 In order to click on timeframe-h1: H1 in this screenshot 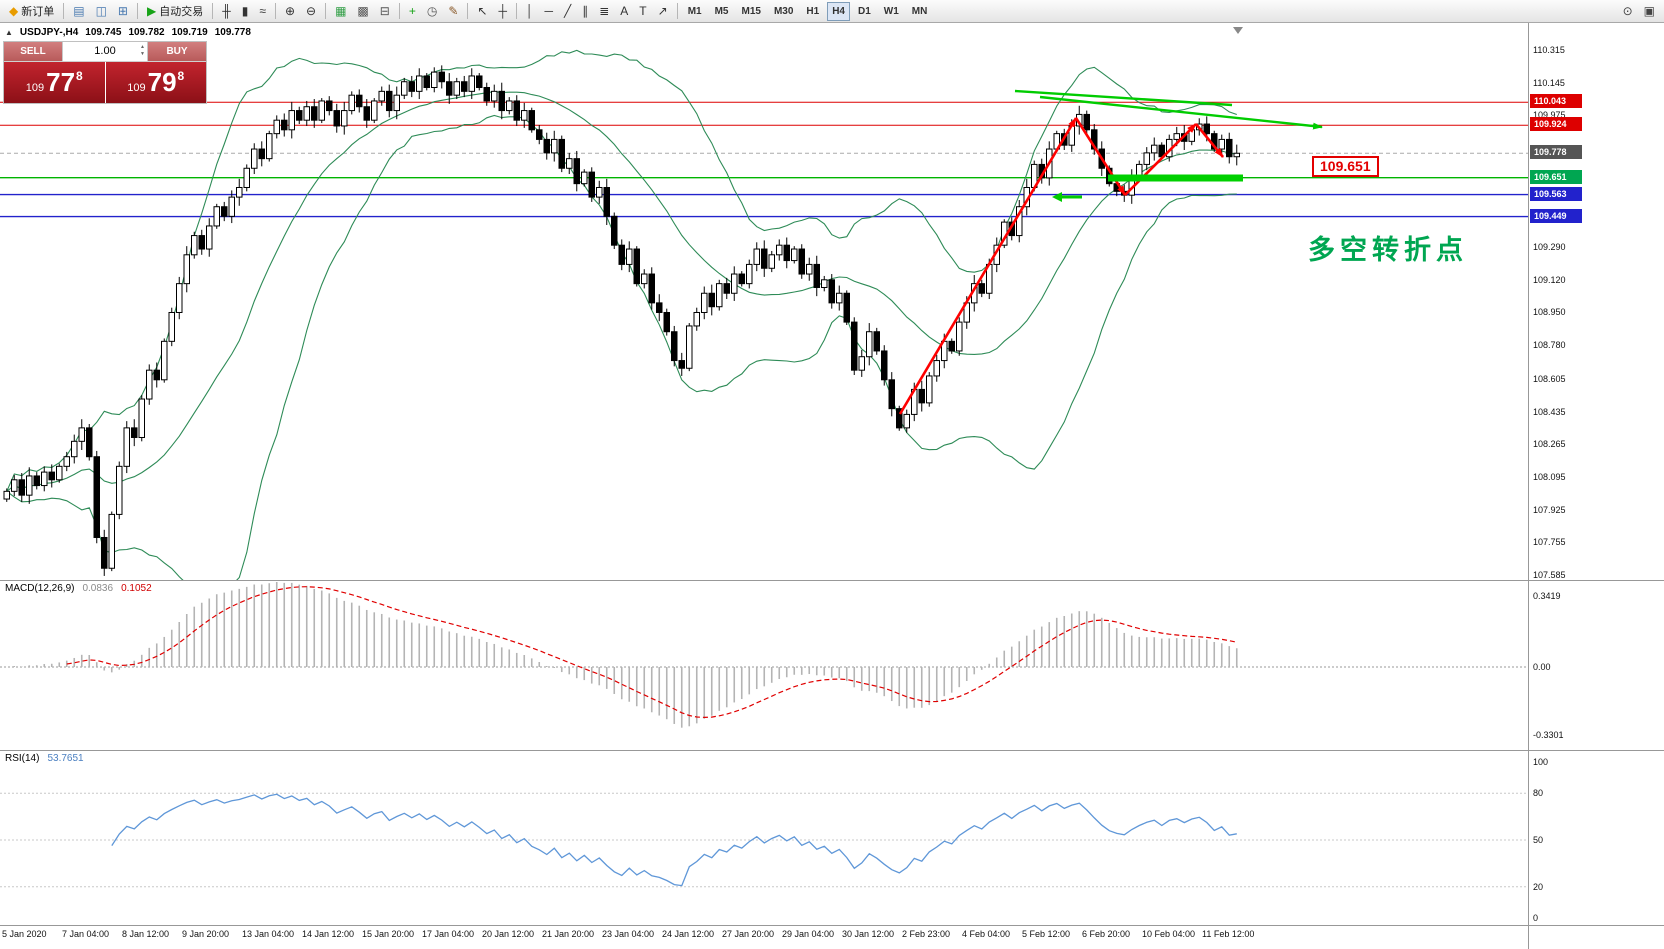, I will do `click(813, 11)`.